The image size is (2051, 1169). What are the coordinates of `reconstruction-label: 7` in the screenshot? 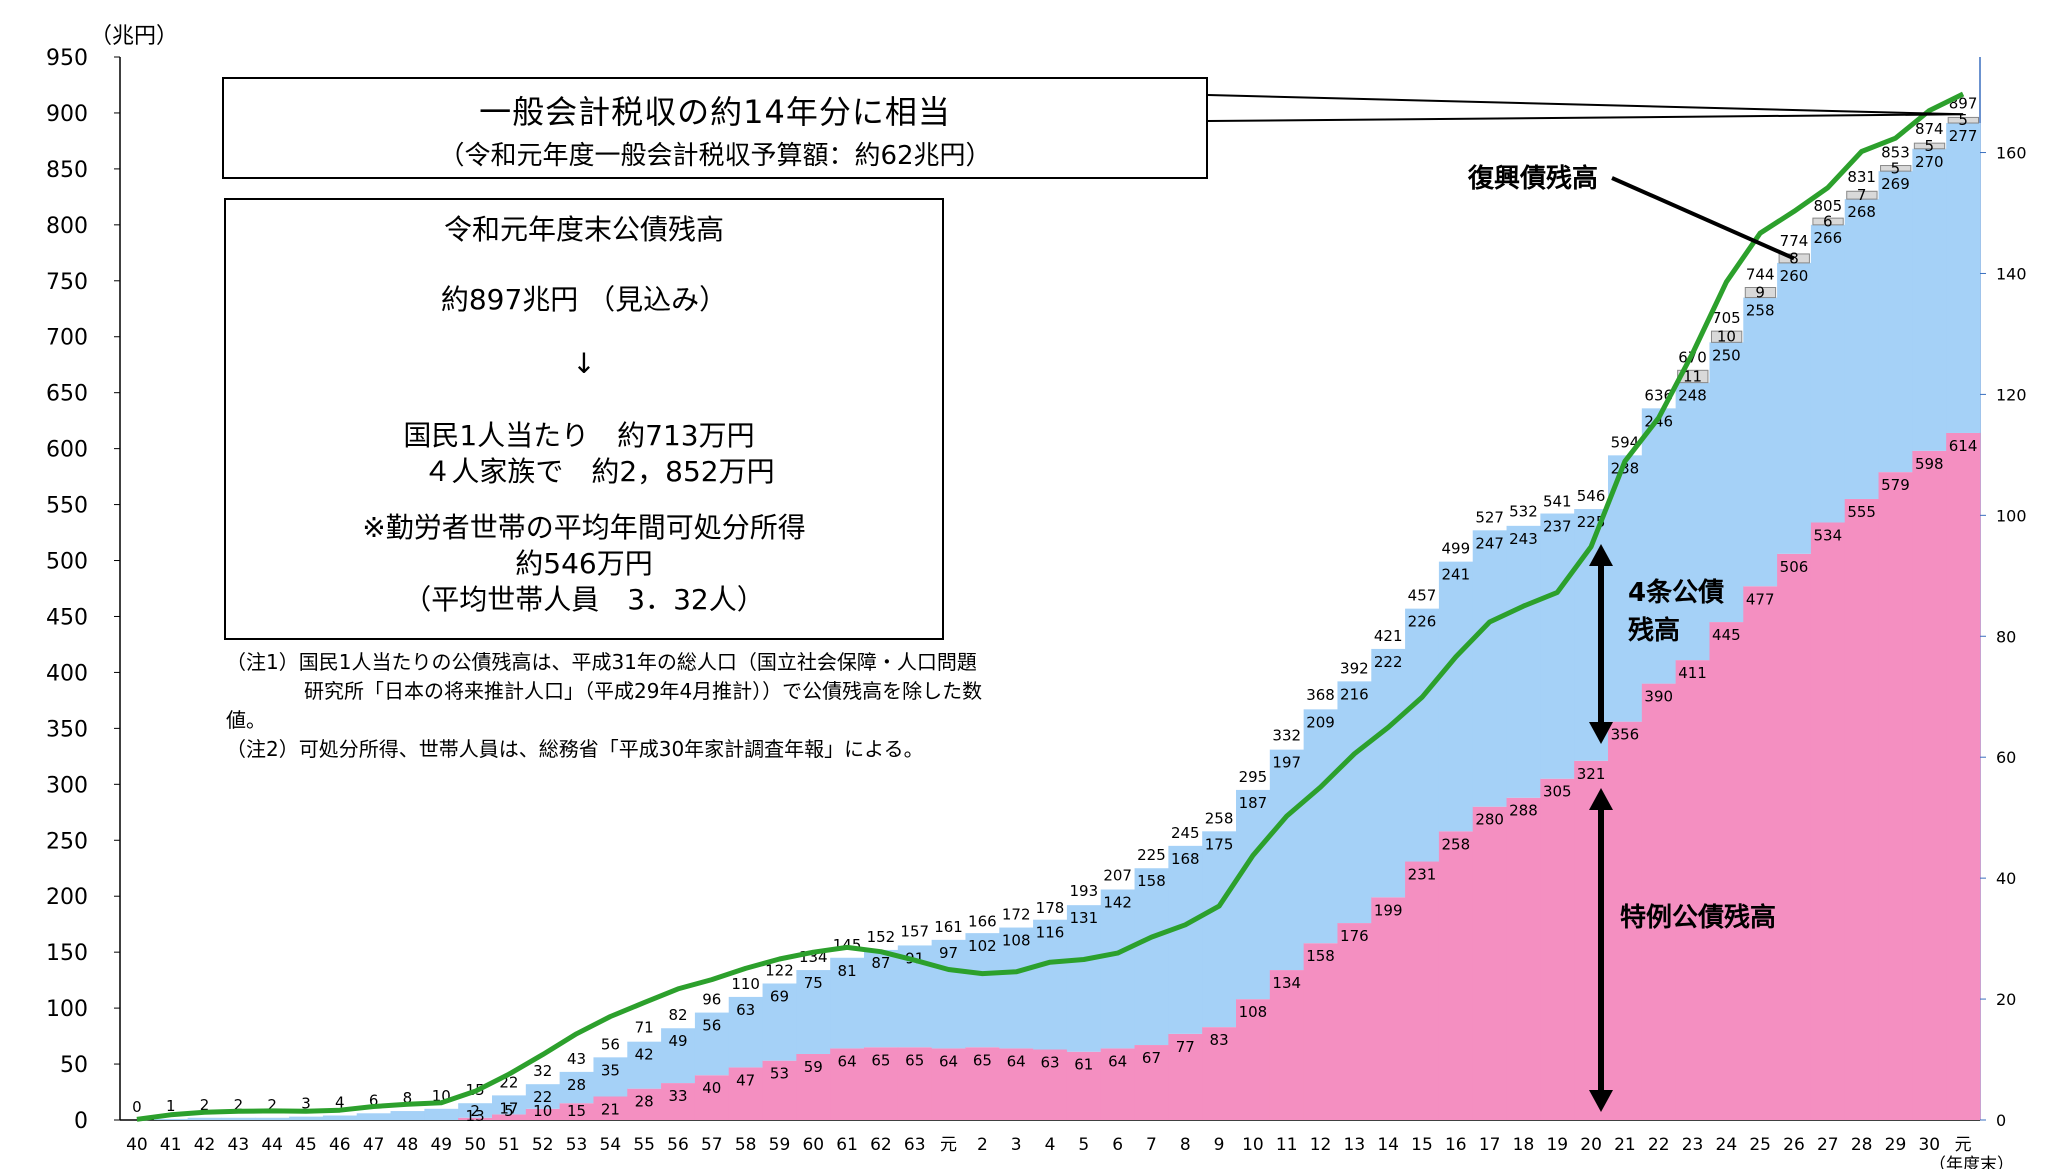 It's located at (1862, 195).